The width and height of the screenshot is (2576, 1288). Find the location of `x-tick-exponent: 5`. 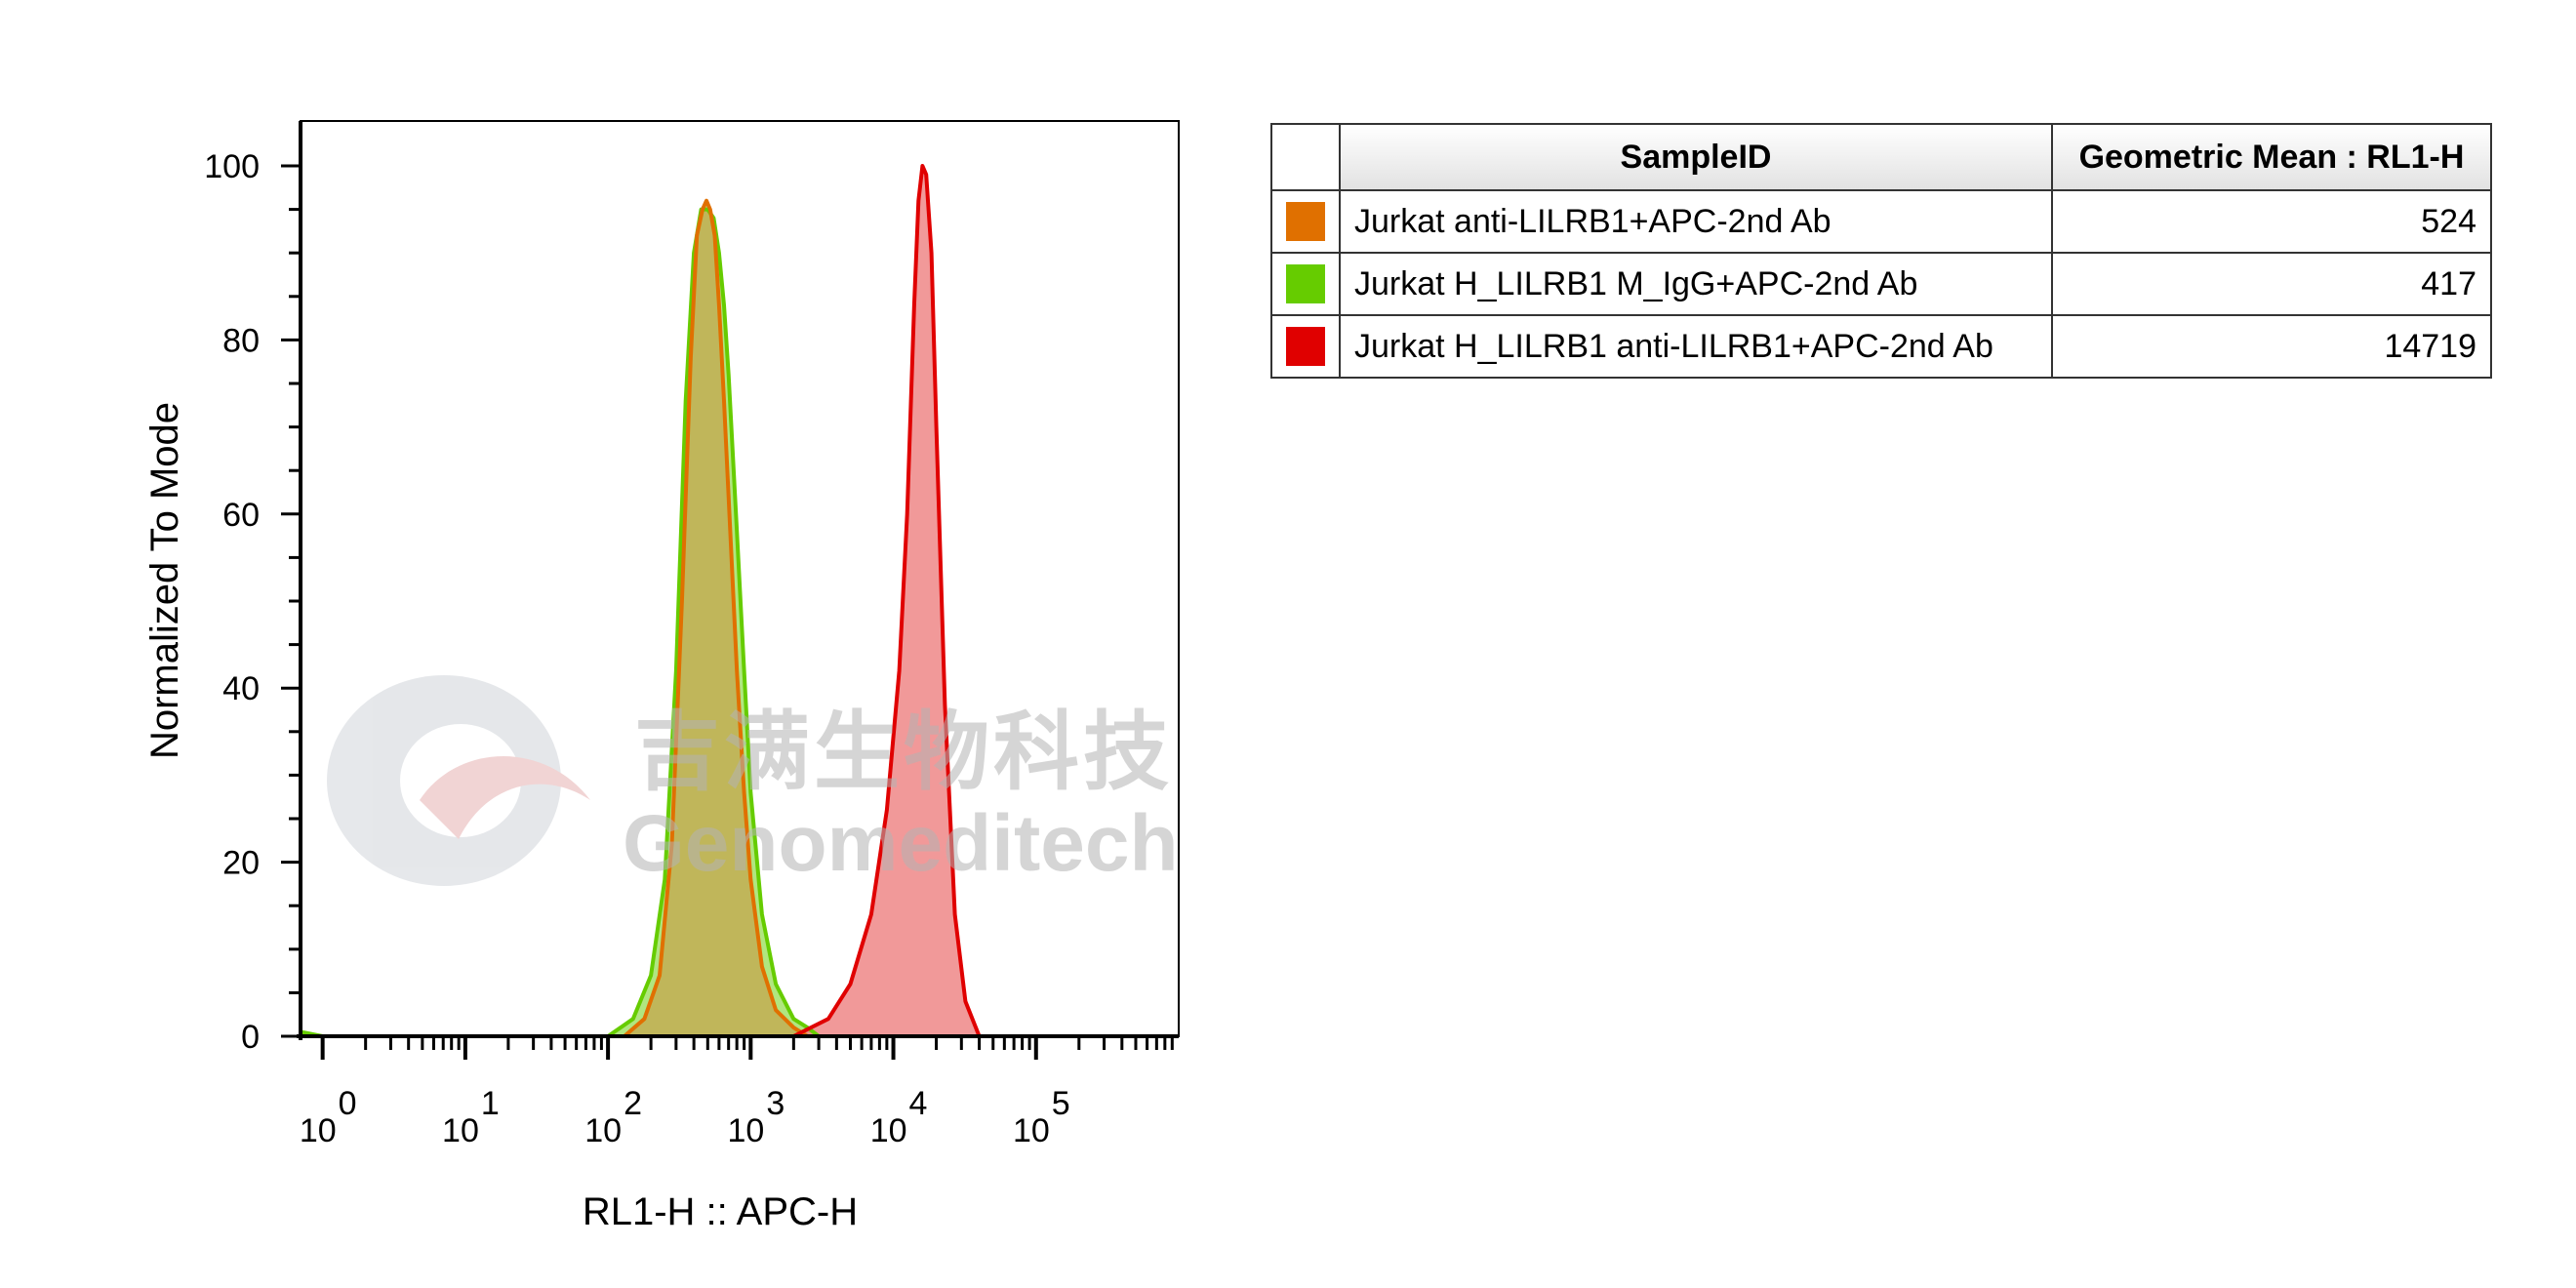

x-tick-exponent: 5 is located at coordinates (1061, 1103).